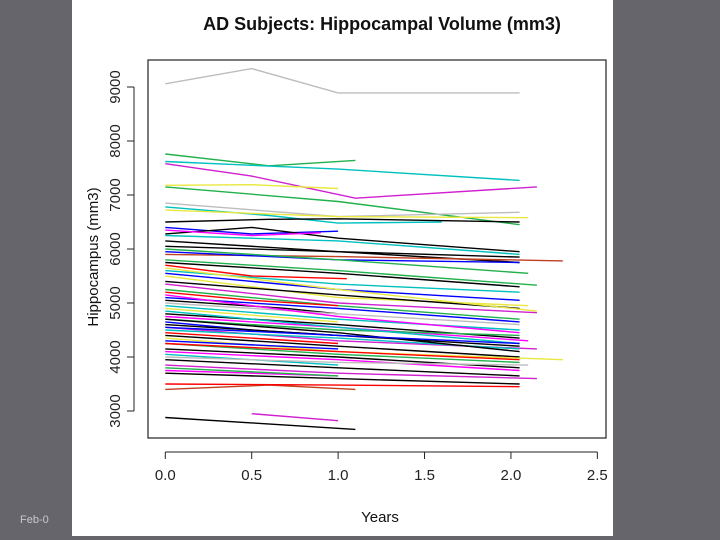 The width and height of the screenshot is (720, 540). What do you see at coordinates (115, 86) in the screenshot?
I see `y-tick-label: 9000` at bounding box center [115, 86].